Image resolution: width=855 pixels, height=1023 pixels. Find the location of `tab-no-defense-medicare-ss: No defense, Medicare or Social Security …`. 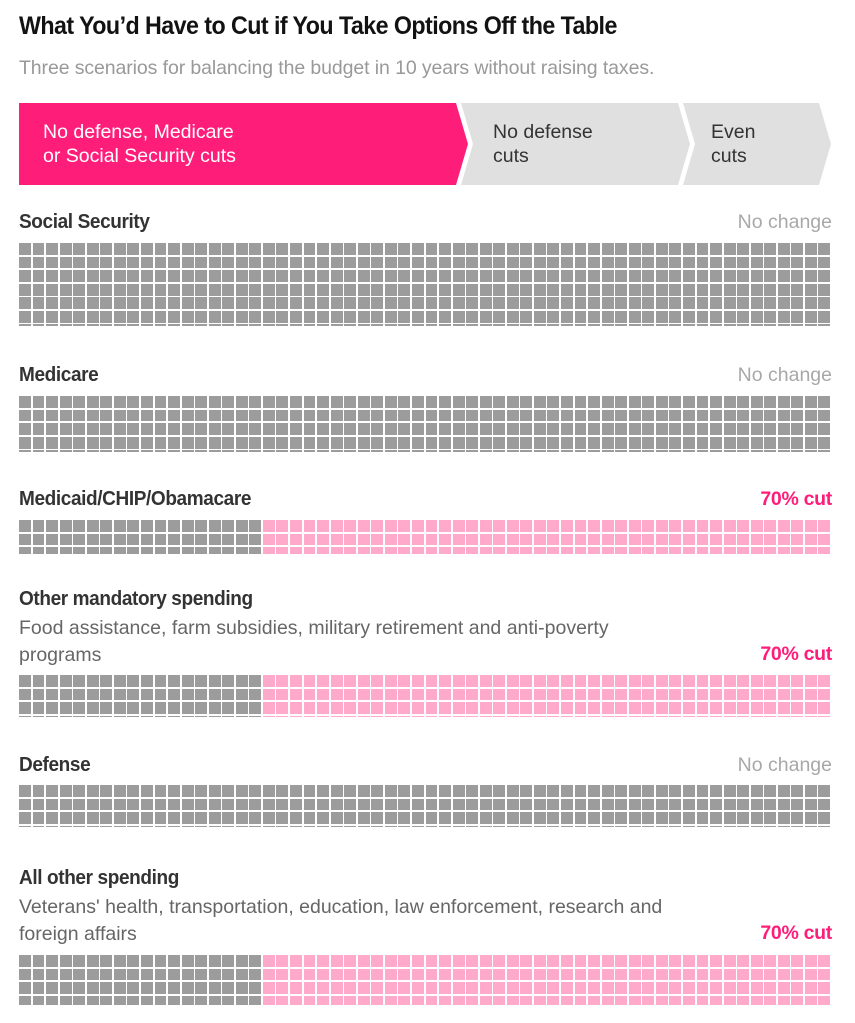

tab-no-defense-medicare-ss: No defense, Medicare or Social Security … is located at coordinates (139, 144).